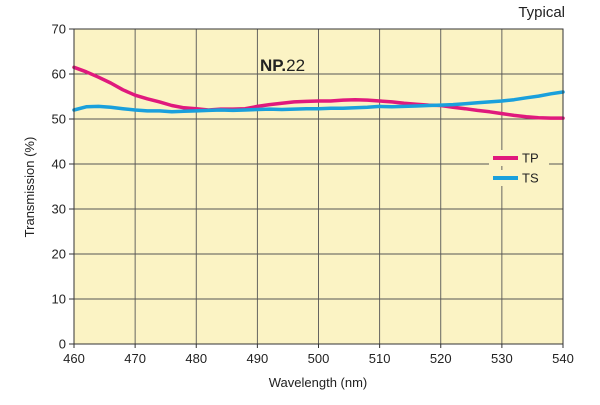  I want to click on legend-label-ts: TS, so click(530, 178).